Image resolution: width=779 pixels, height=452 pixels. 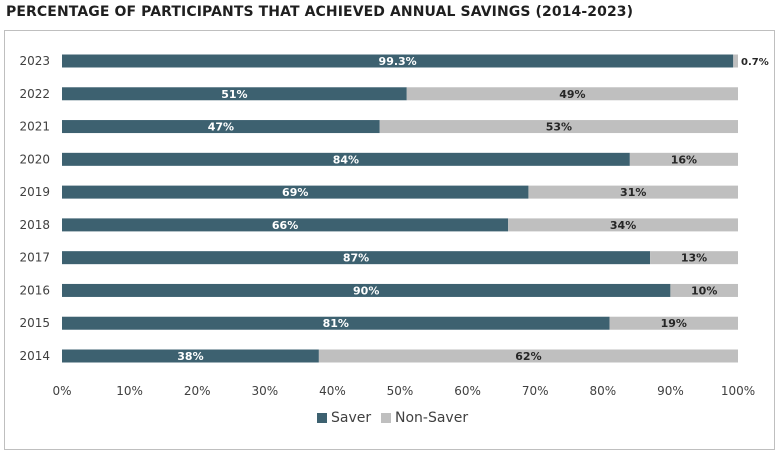 I want to click on data-label-non-saver: 16%, so click(x=684, y=159).